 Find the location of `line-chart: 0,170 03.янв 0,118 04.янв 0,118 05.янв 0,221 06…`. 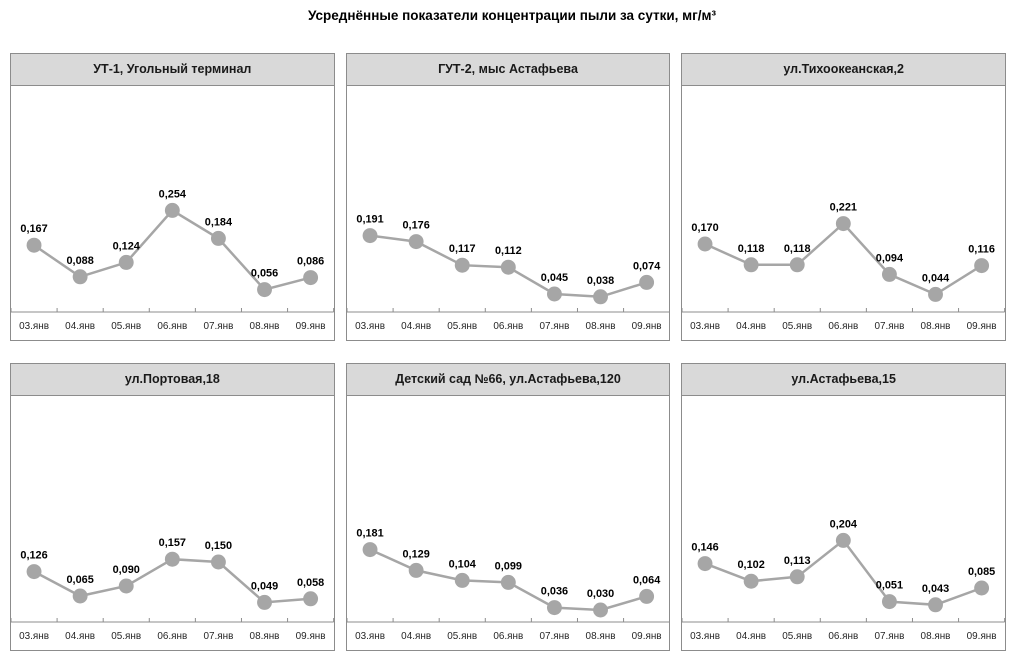

line-chart: 0,170 03.янв 0,118 04.янв 0,118 05.янв 0,221 06… is located at coordinates (843, 213).